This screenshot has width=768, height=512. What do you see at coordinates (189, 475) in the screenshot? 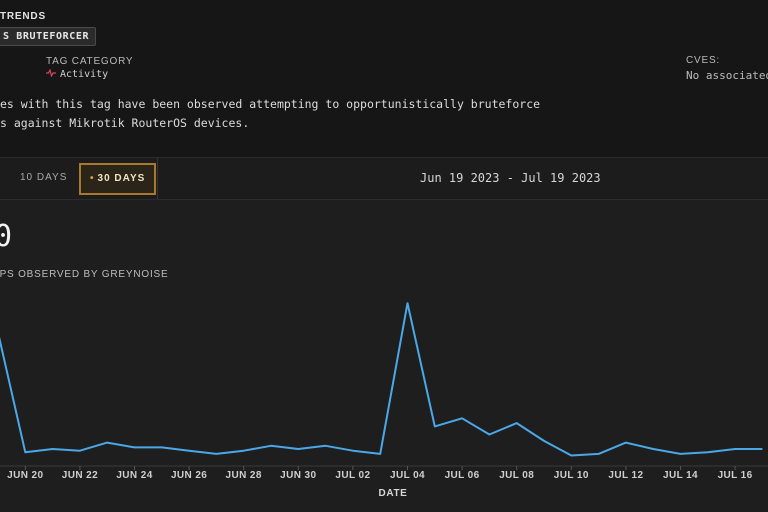
I see `x-tick-label: JUN 26` at bounding box center [189, 475].